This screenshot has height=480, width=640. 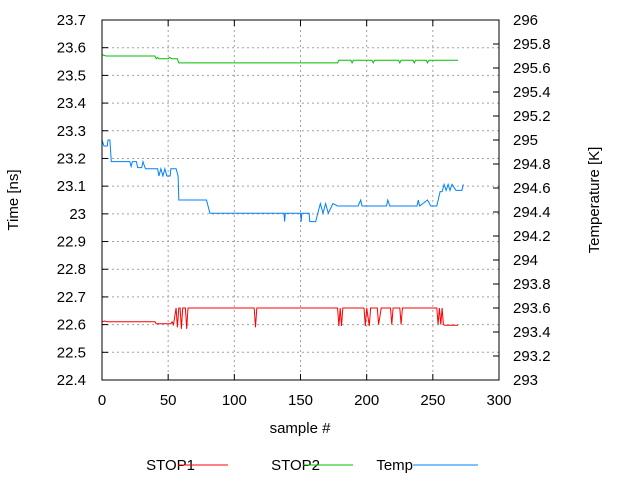 What do you see at coordinates (77, 214) in the screenshot?
I see `y-tick-label: 23` at bounding box center [77, 214].